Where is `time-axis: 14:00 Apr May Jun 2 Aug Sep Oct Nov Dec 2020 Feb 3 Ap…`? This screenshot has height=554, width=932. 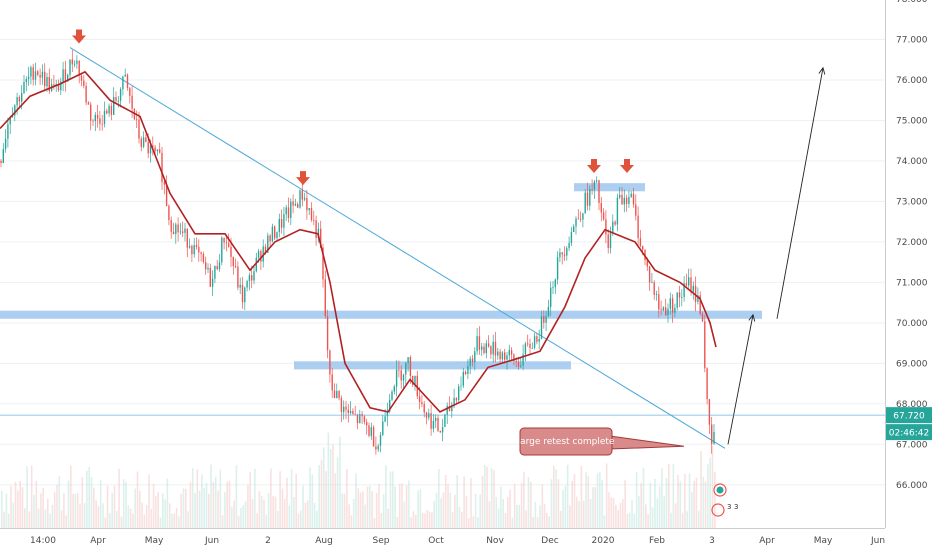
time-axis: 14:00 Apr May Jun 2 Aug Sep Oct Nov Dec 2020 Feb 3 Ap… is located at coordinates (442, 537).